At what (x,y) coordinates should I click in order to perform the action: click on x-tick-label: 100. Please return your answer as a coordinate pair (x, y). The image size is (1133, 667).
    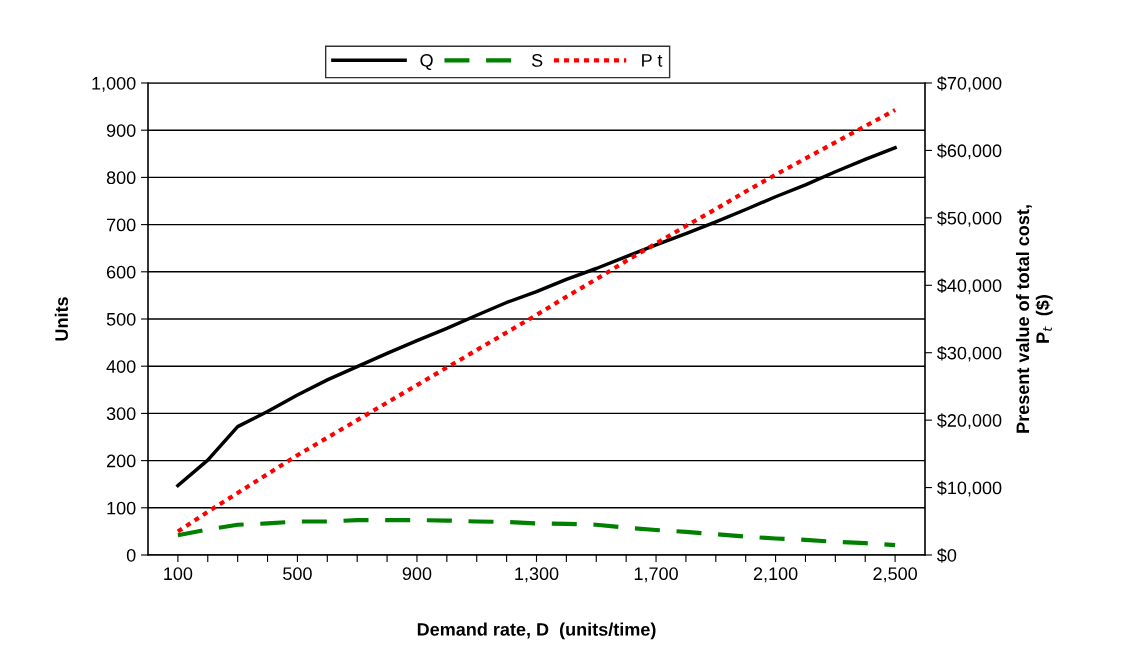
    Looking at the image, I should click on (178, 574).